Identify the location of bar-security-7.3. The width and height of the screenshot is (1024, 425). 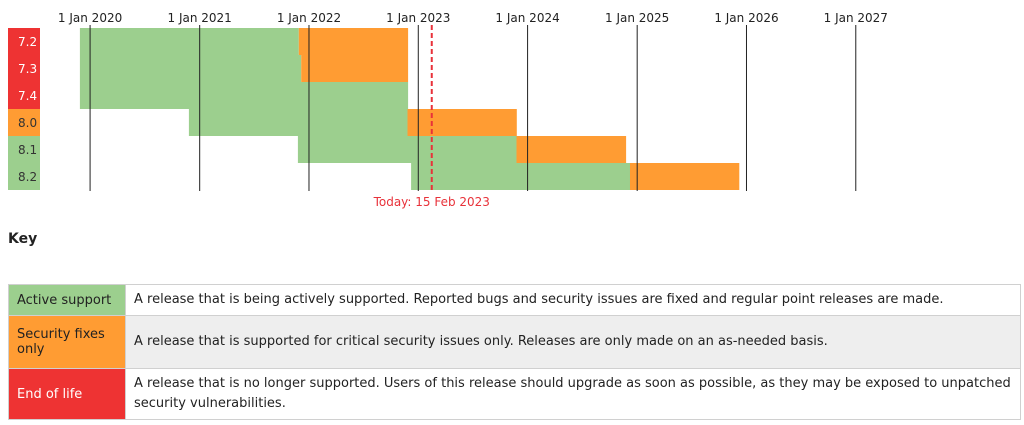
(355, 68).